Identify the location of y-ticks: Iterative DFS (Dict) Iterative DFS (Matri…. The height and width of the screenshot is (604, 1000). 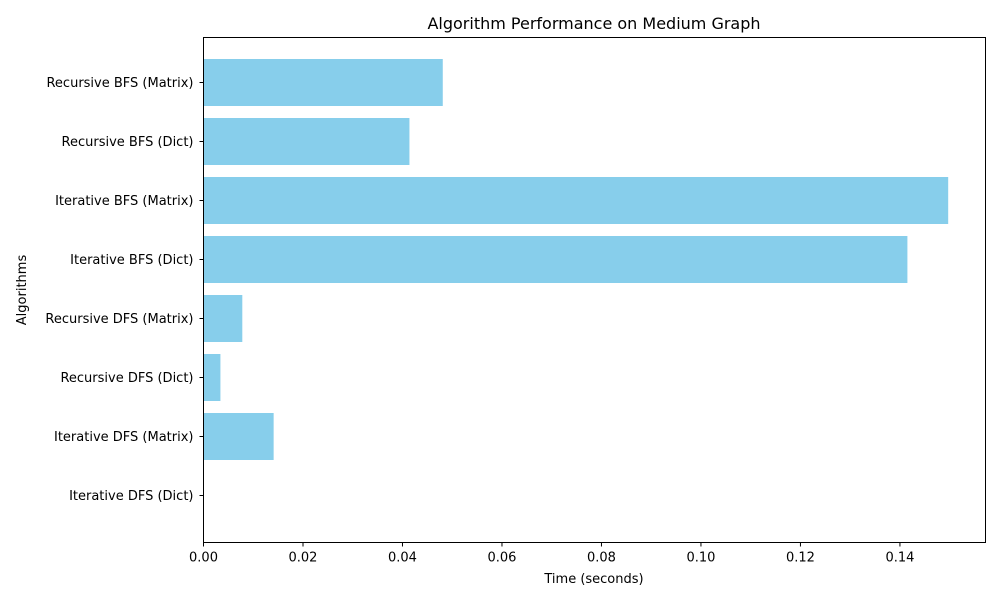
(124, 290).